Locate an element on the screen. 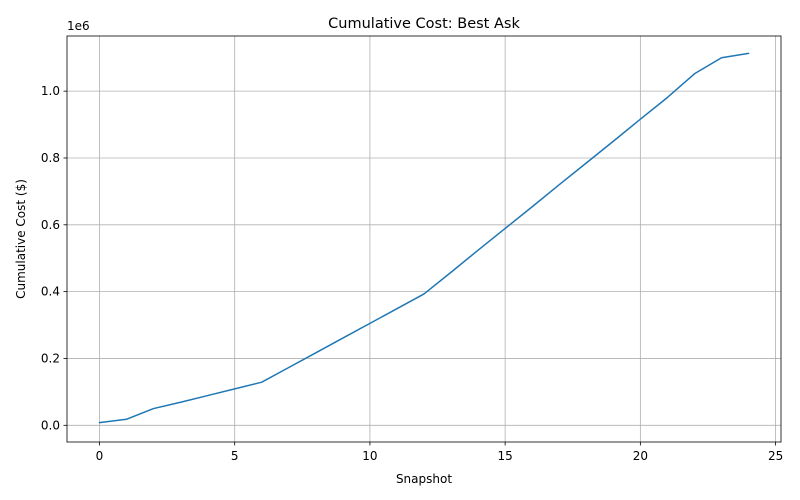 The width and height of the screenshot is (800, 500). x-tick-label: 20 is located at coordinates (640, 456).